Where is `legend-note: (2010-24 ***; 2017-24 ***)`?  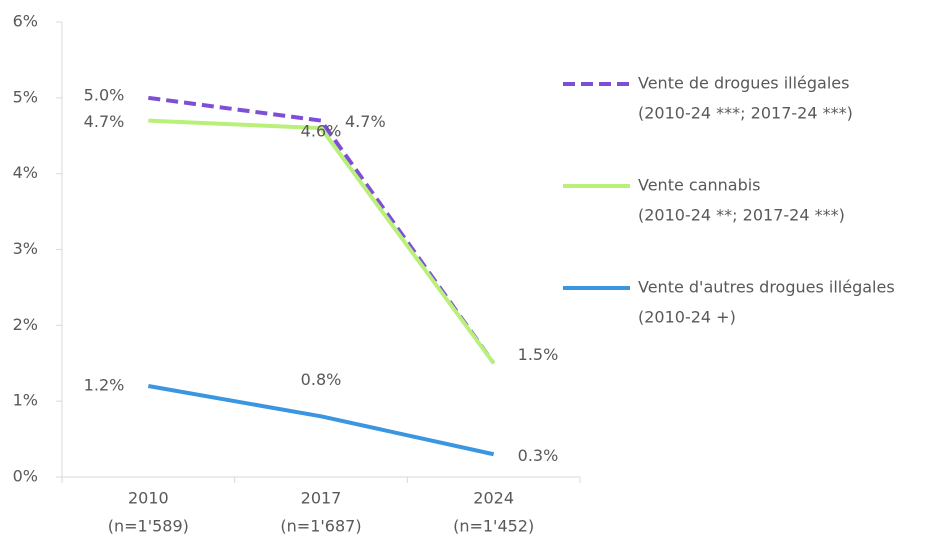 legend-note: (2010-24 ***; 2017-24 ***) is located at coordinates (745, 113).